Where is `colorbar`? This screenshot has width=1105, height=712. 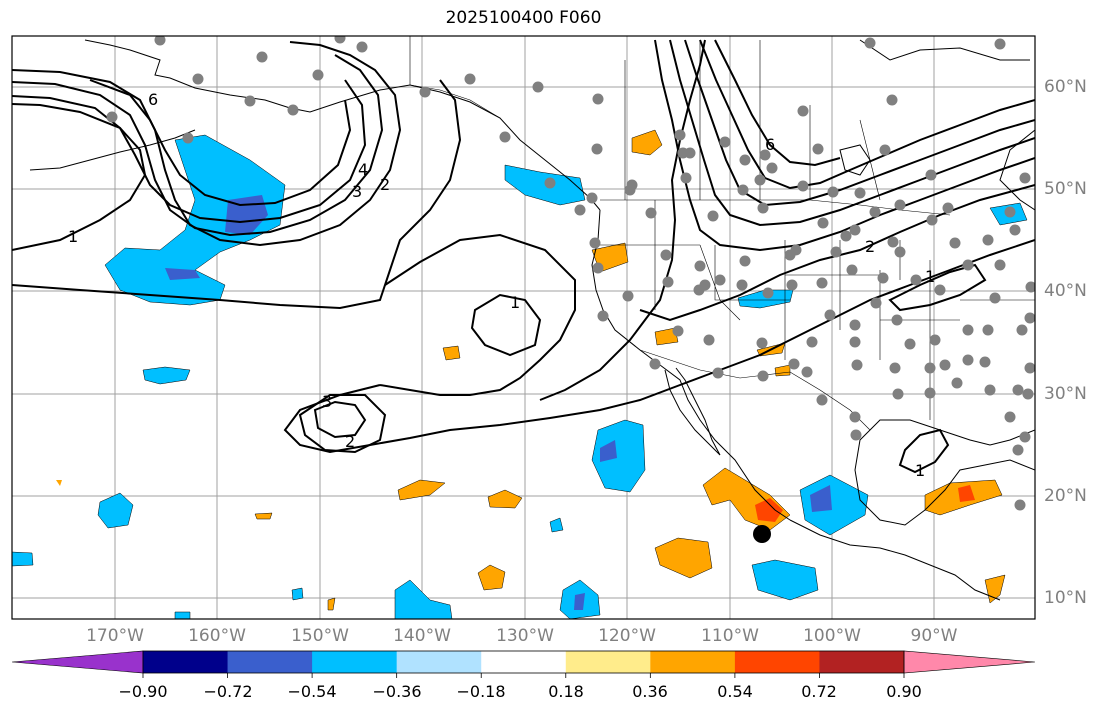
colorbar is located at coordinates (523, 664).